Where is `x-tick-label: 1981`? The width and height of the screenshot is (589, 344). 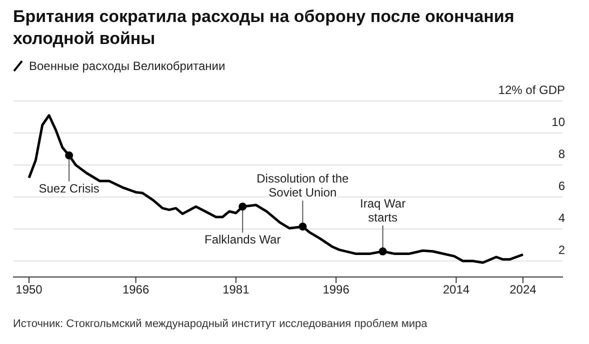
x-tick-label: 1981 is located at coordinates (236, 289).